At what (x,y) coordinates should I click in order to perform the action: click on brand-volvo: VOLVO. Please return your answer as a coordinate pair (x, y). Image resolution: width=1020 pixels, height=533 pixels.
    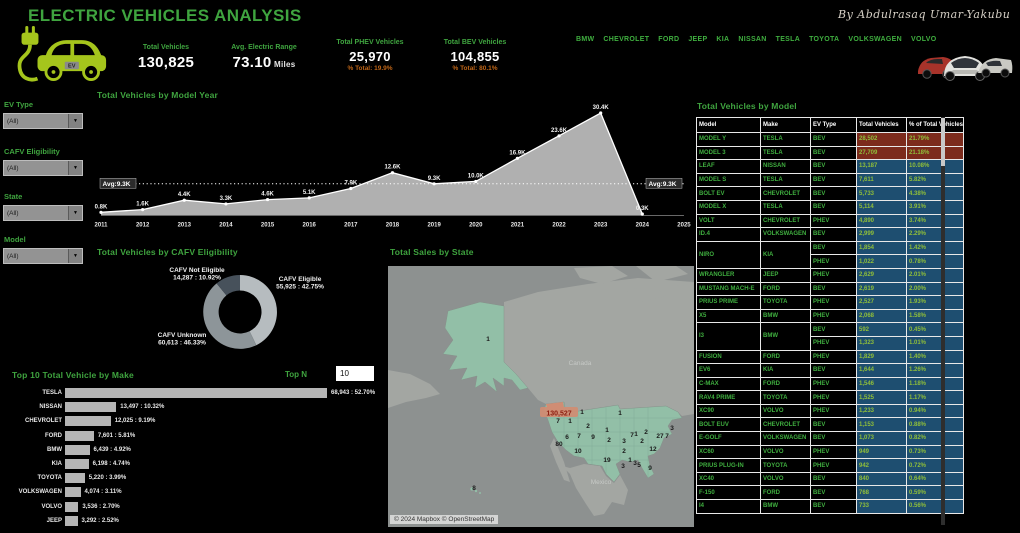
    Looking at the image, I should click on (923, 39).